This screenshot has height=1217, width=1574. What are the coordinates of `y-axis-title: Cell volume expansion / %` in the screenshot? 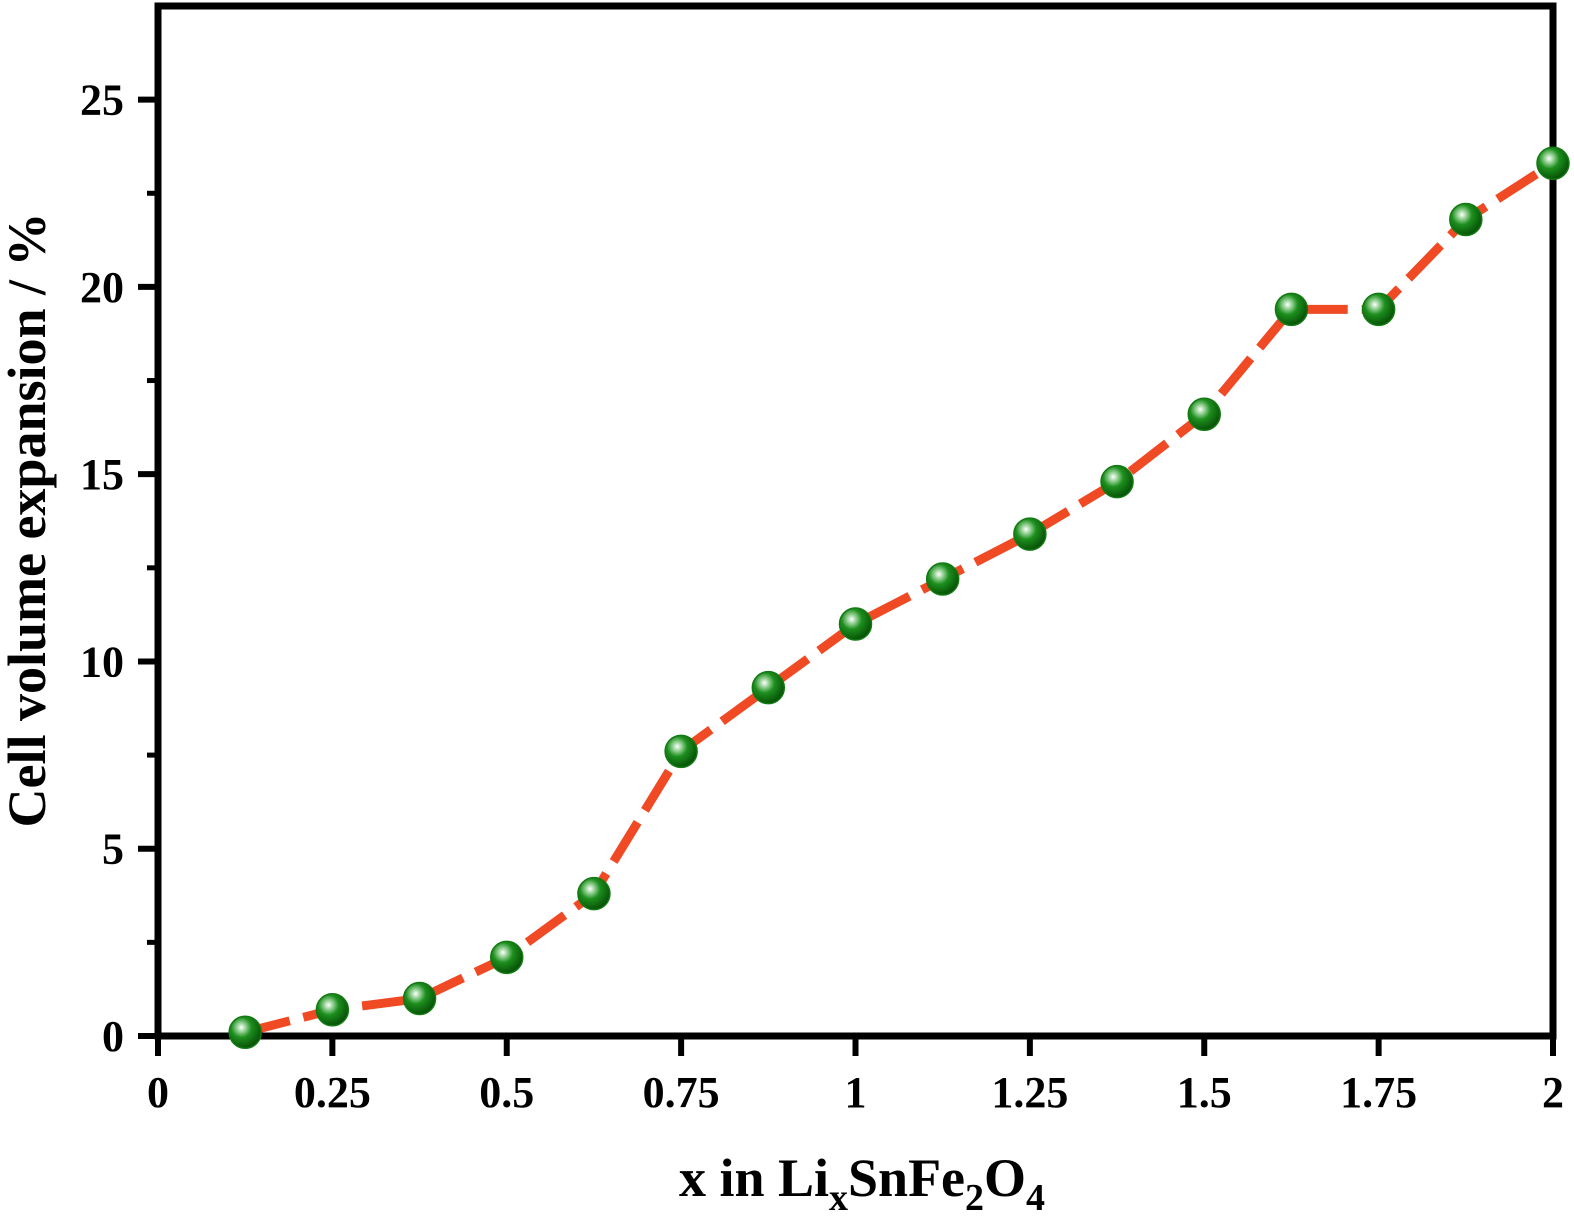 It's located at (28, 519).